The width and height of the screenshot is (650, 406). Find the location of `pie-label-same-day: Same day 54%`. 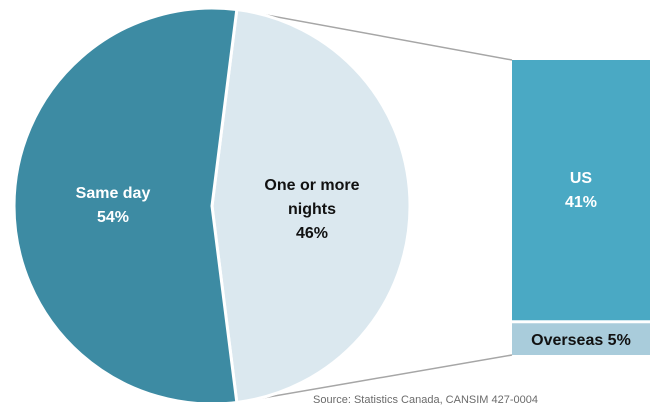

pie-label-same-day: Same day 54% is located at coordinates (113, 205).